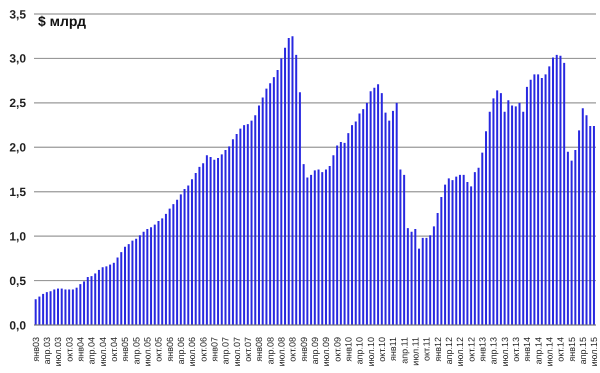 The image size is (600, 373). I want to click on x-tick-label: окт.13, so click(515, 349).